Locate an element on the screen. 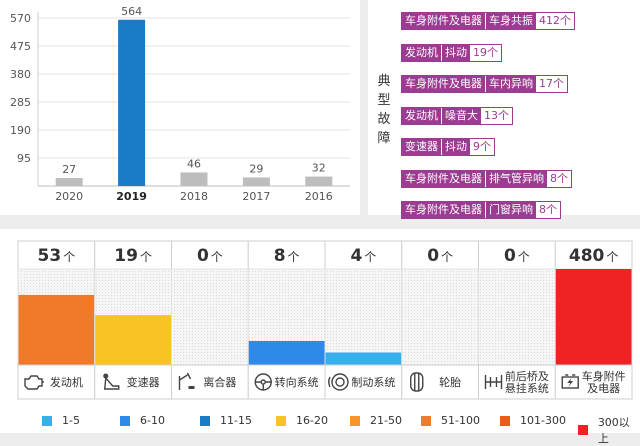  color-legend: 1-5 6-10 11-15 16-20 21-50 51-100 101-300 300以上 is located at coordinates (320, 429).